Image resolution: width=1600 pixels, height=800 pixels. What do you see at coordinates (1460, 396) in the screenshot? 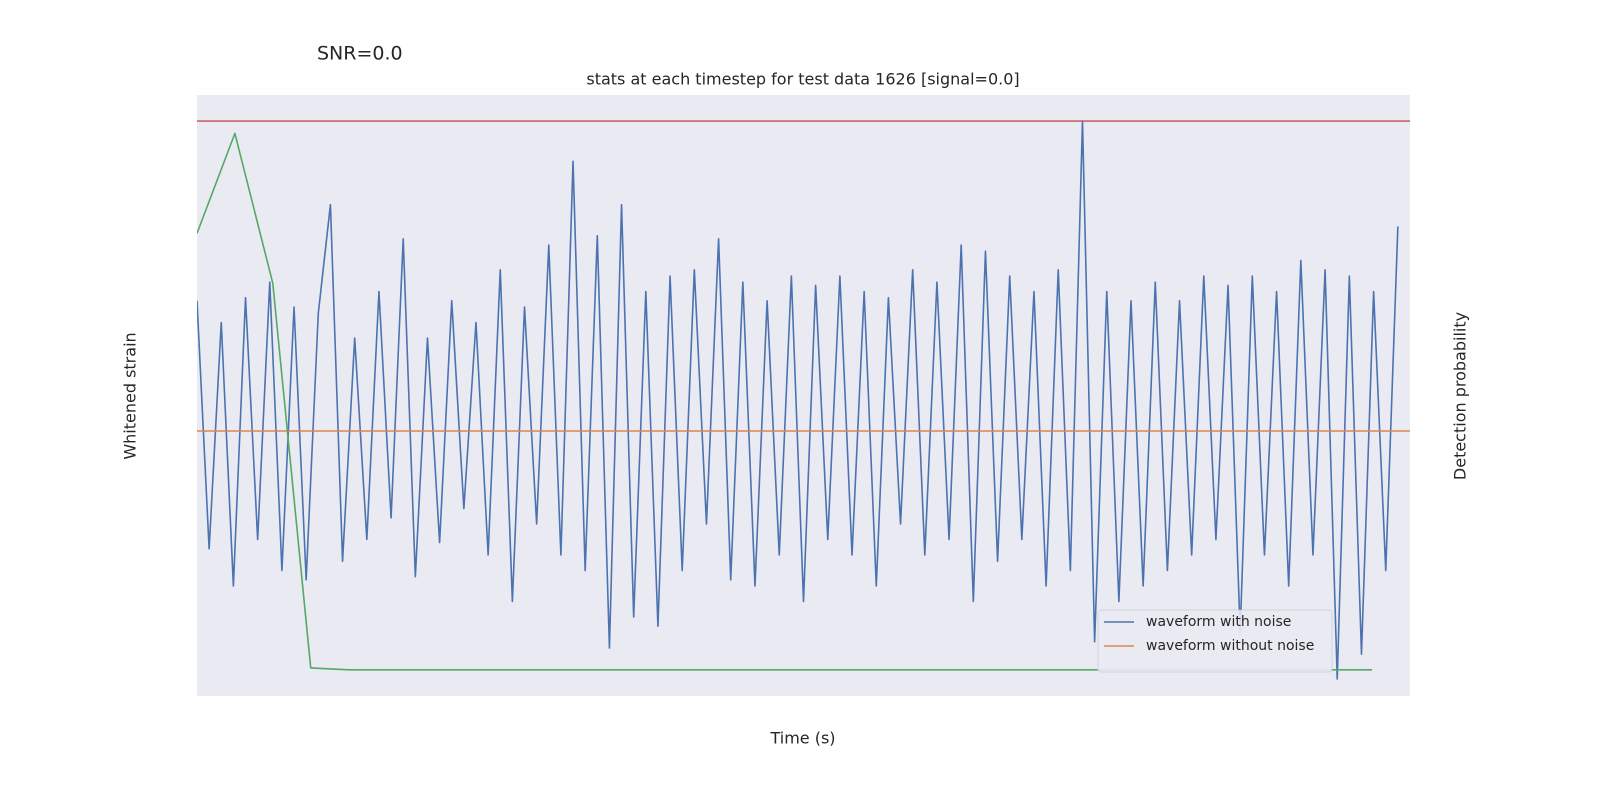
I see `y2-axis-label: Detection probability` at bounding box center [1460, 396].